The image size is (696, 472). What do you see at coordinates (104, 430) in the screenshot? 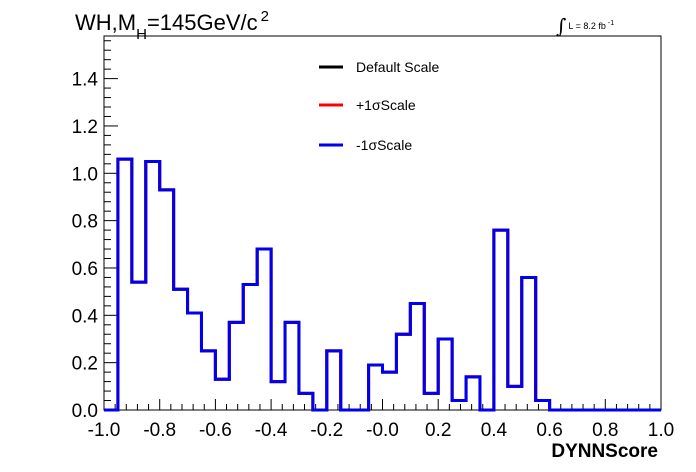
I see `x-tick-label: -1.0` at bounding box center [104, 430].